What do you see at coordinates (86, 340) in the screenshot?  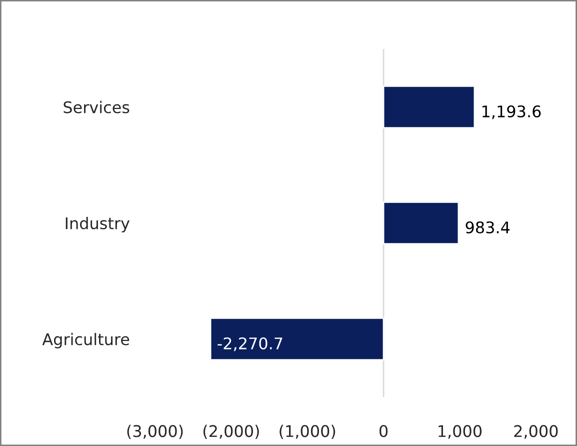 I see `y-tick-label: Agriculture` at bounding box center [86, 340].